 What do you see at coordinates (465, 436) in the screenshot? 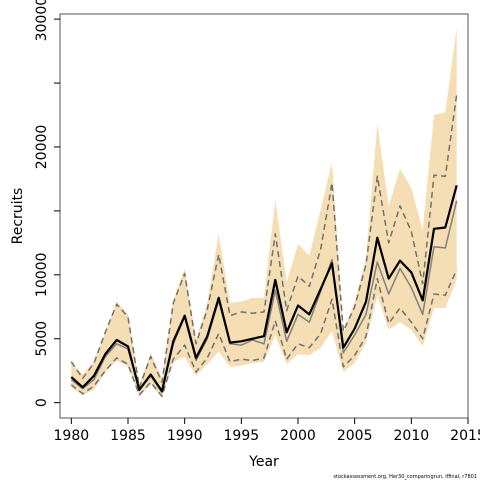
I see `x-tick-label: 2015` at bounding box center [465, 436].